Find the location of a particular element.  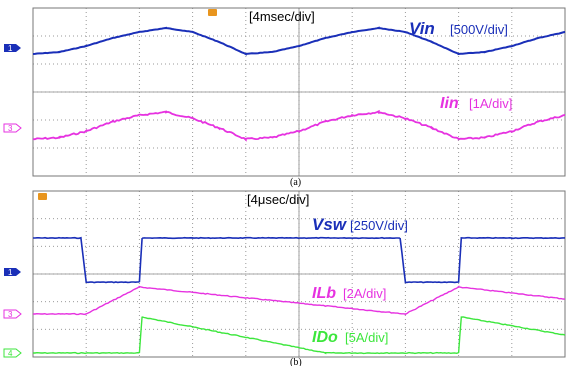

iin-trace is located at coordinates (299, 125).